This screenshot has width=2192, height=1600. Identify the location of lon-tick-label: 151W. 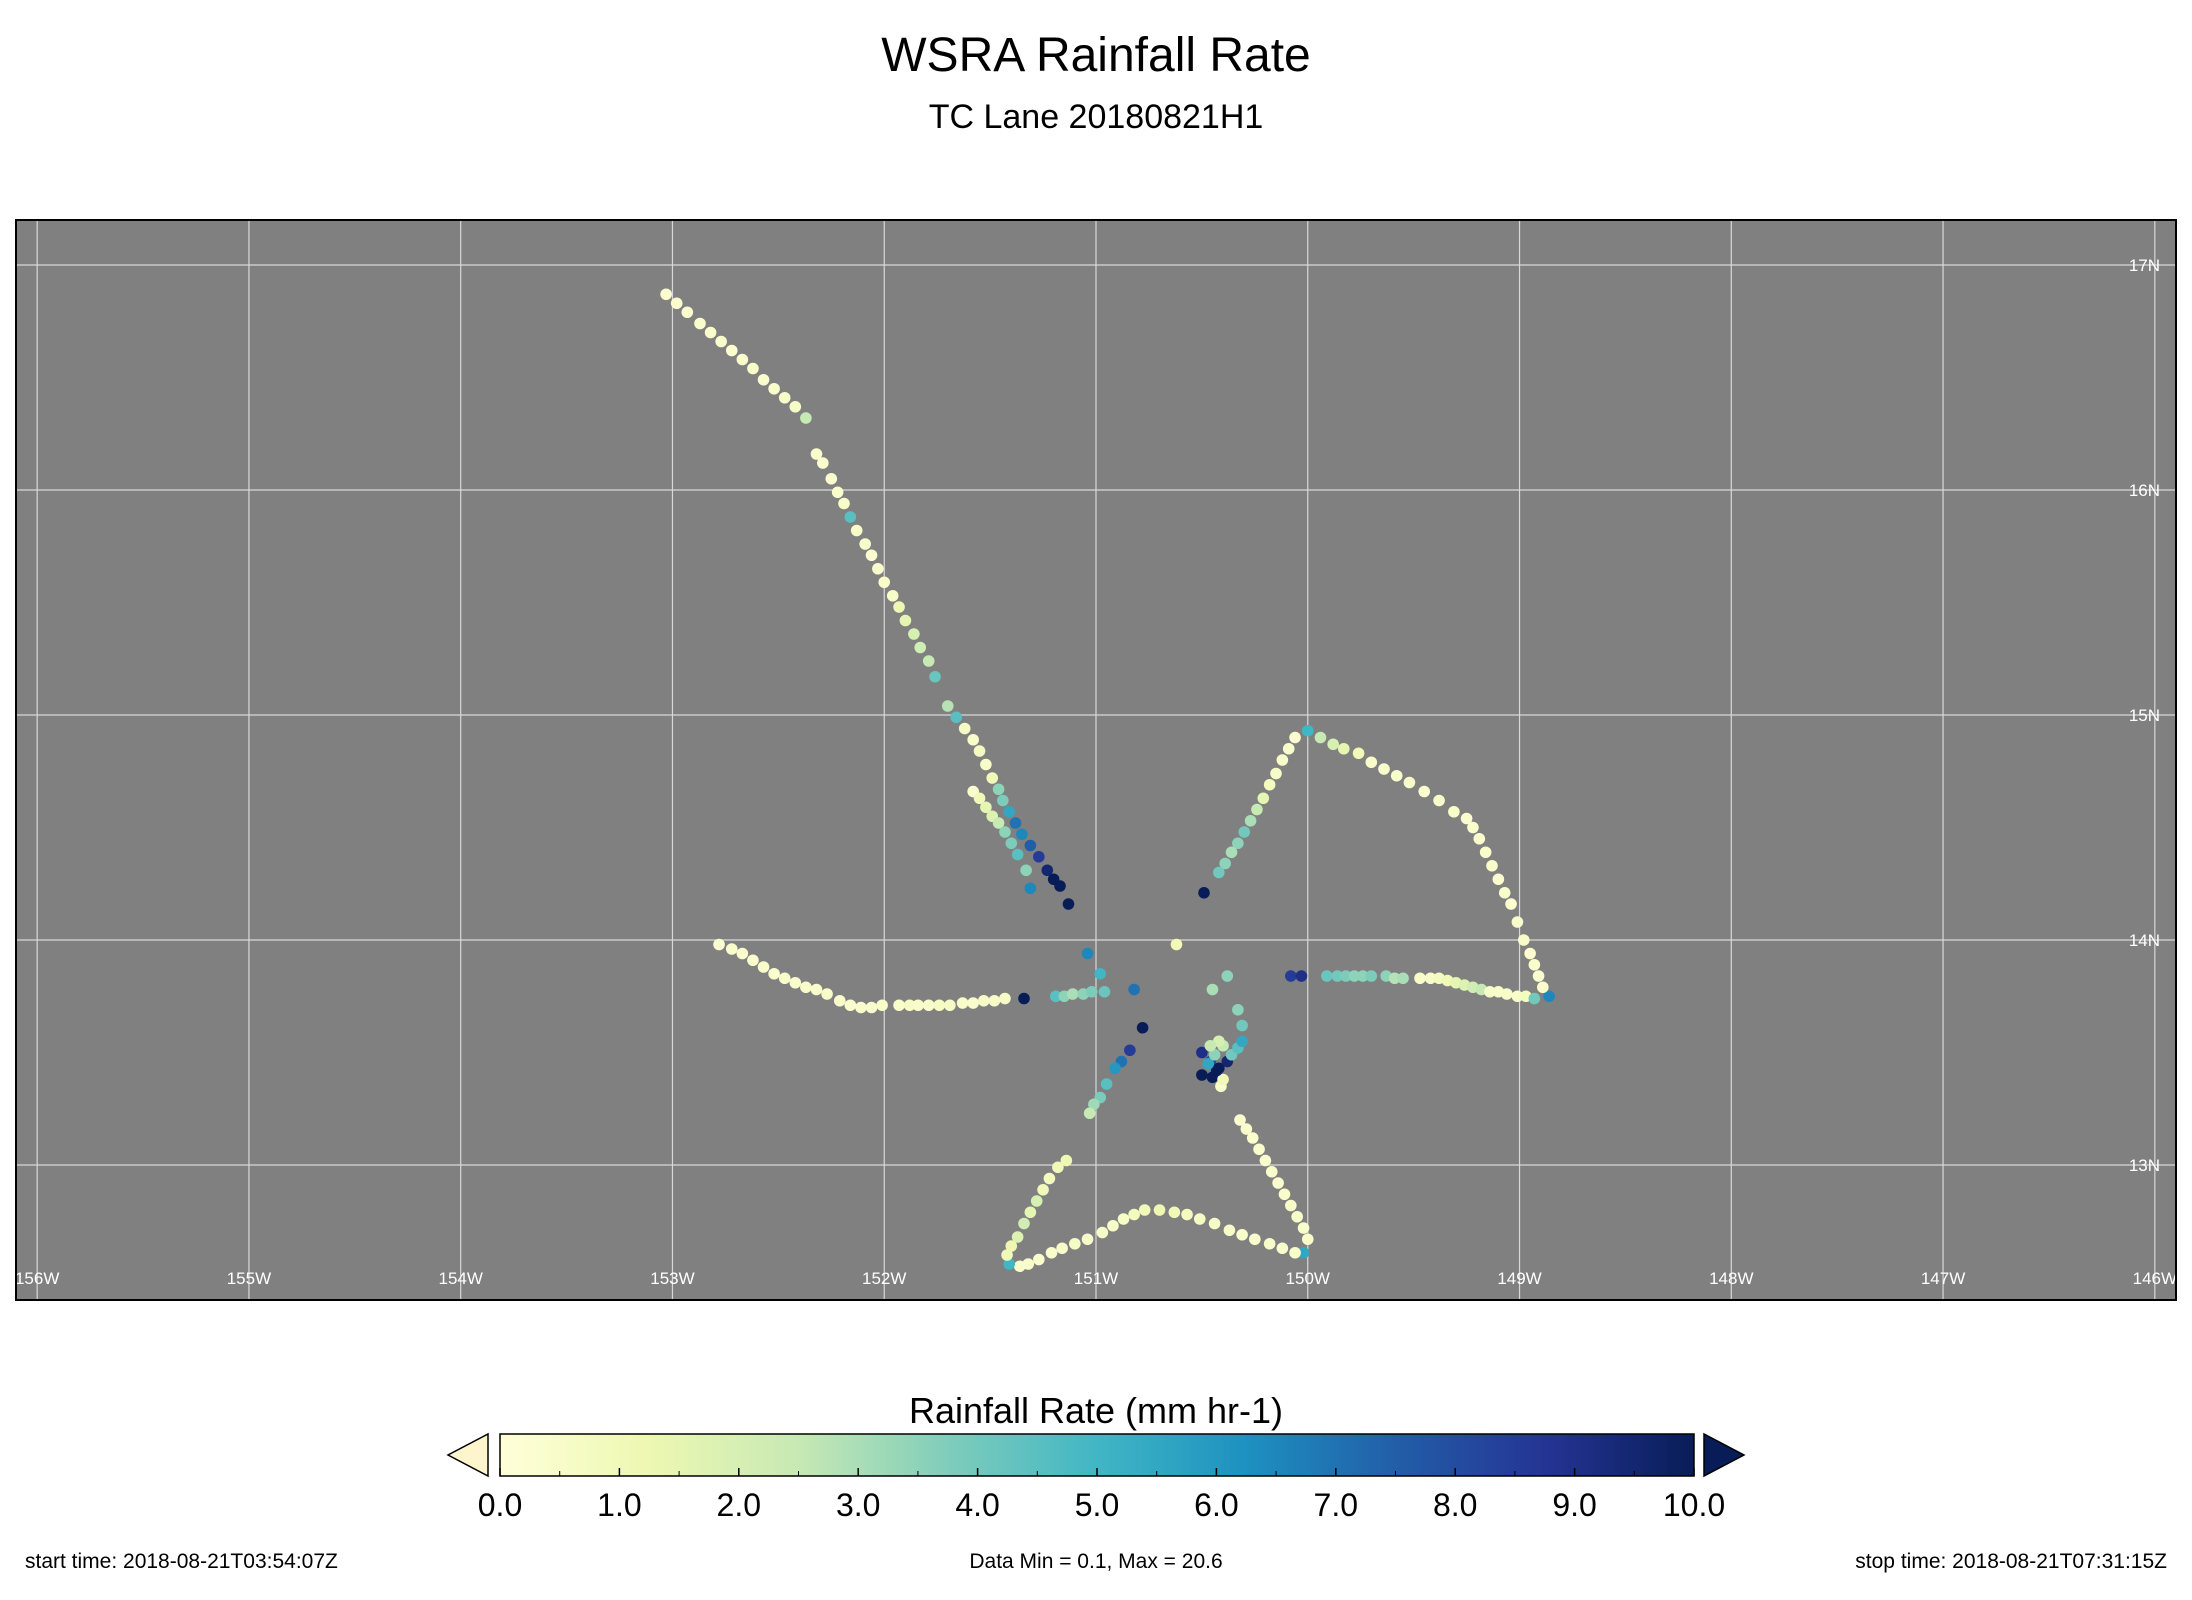
(1096, 1278).